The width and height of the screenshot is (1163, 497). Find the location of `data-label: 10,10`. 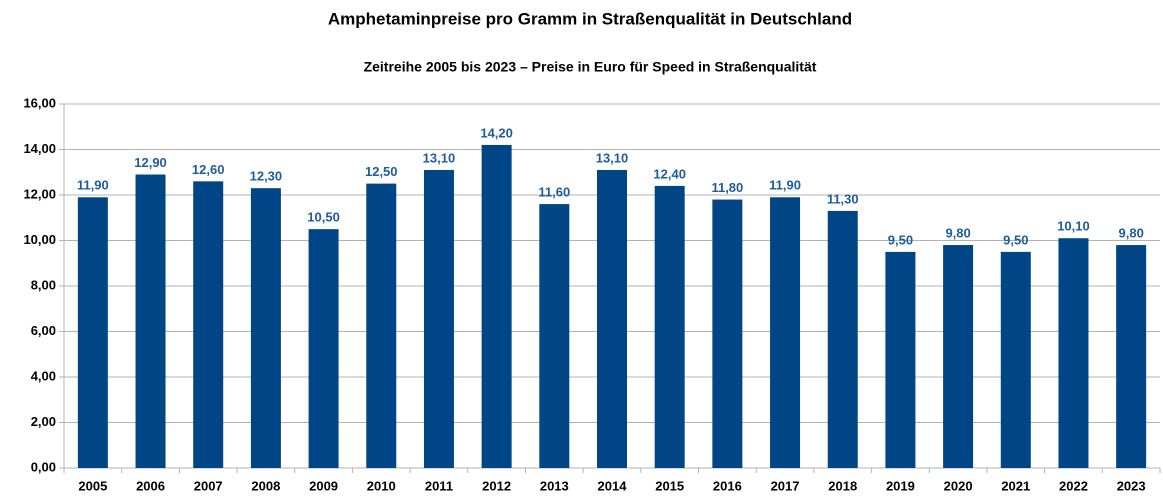

data-label: 10,10 is located at coordinates (1073, 226).